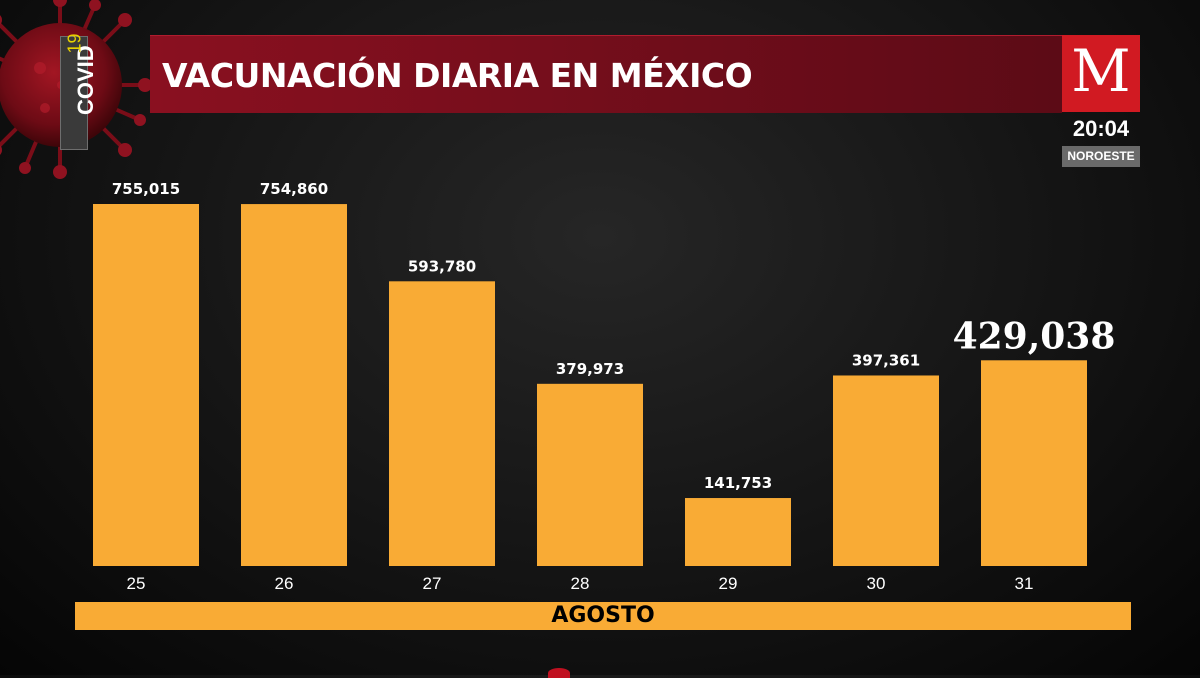 The height and width of the screenshot is (678, 1200). What do you see at coordinates (559, 673) in the screenshot?
I see `decorative-red-shape` at bounding box center [559, 673].